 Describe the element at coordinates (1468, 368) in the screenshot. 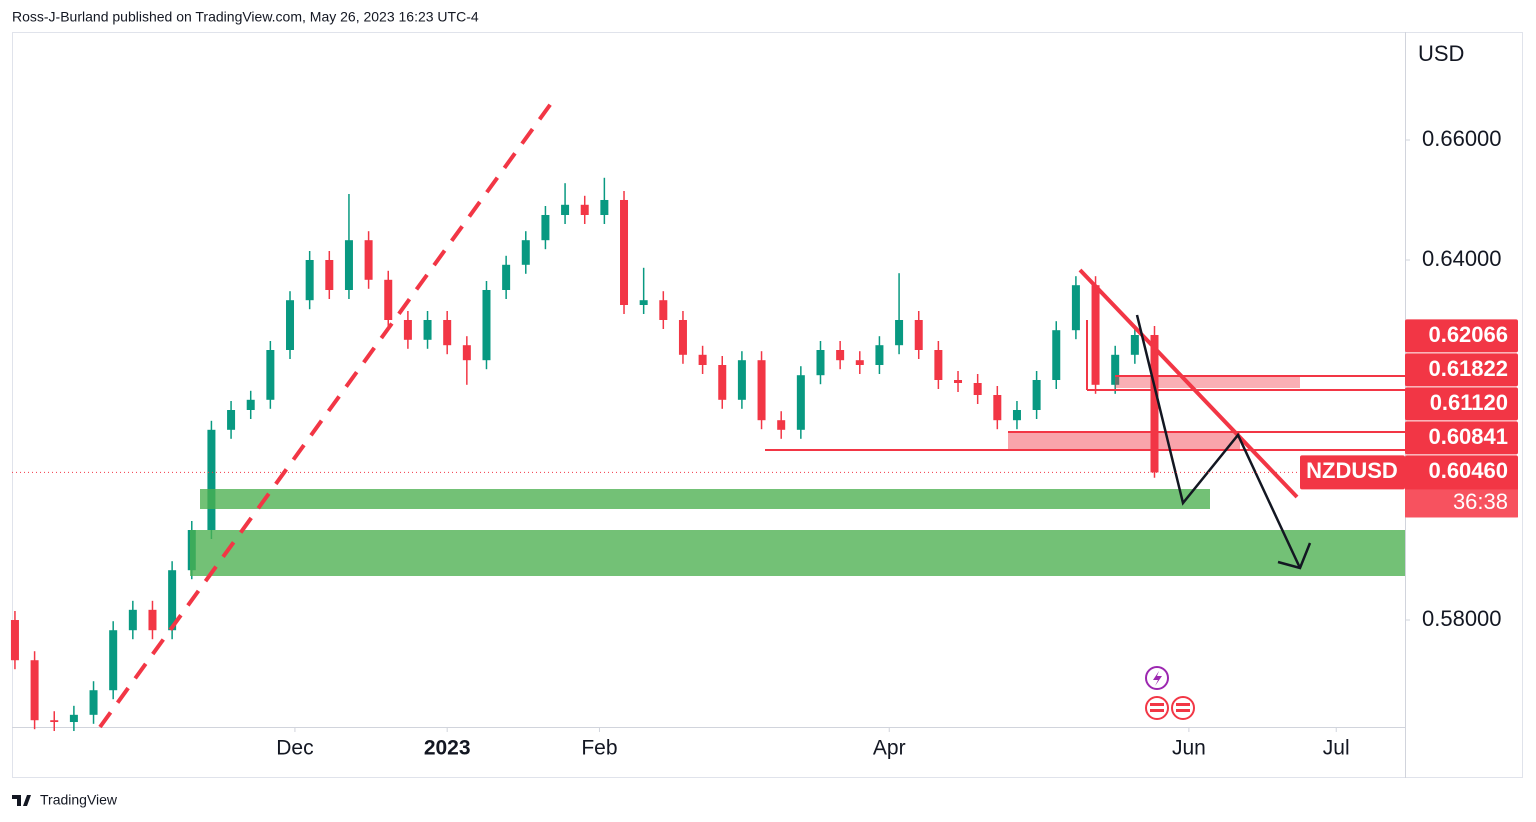

I see `level-label: 0.61822` at that location.